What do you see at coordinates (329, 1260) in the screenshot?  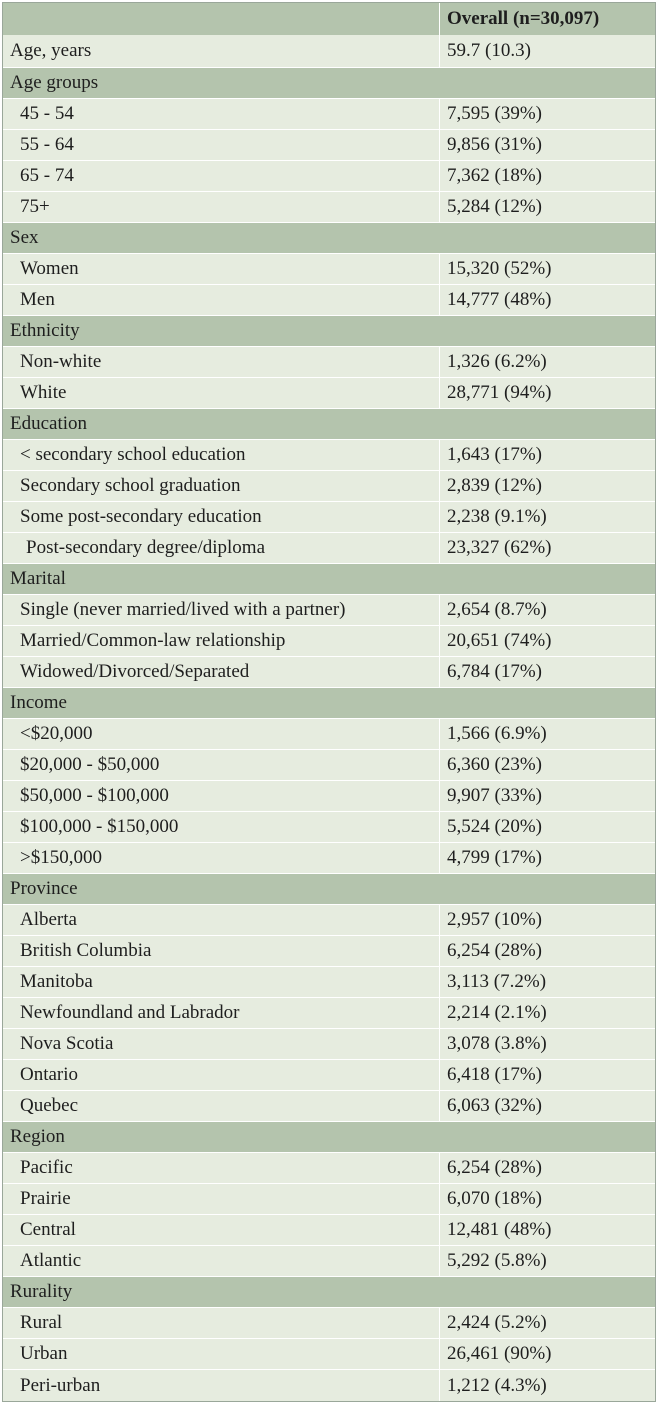 I see `table-row: Atlantic 5,292 (5.8%)` at bounding box center [329, 1260].